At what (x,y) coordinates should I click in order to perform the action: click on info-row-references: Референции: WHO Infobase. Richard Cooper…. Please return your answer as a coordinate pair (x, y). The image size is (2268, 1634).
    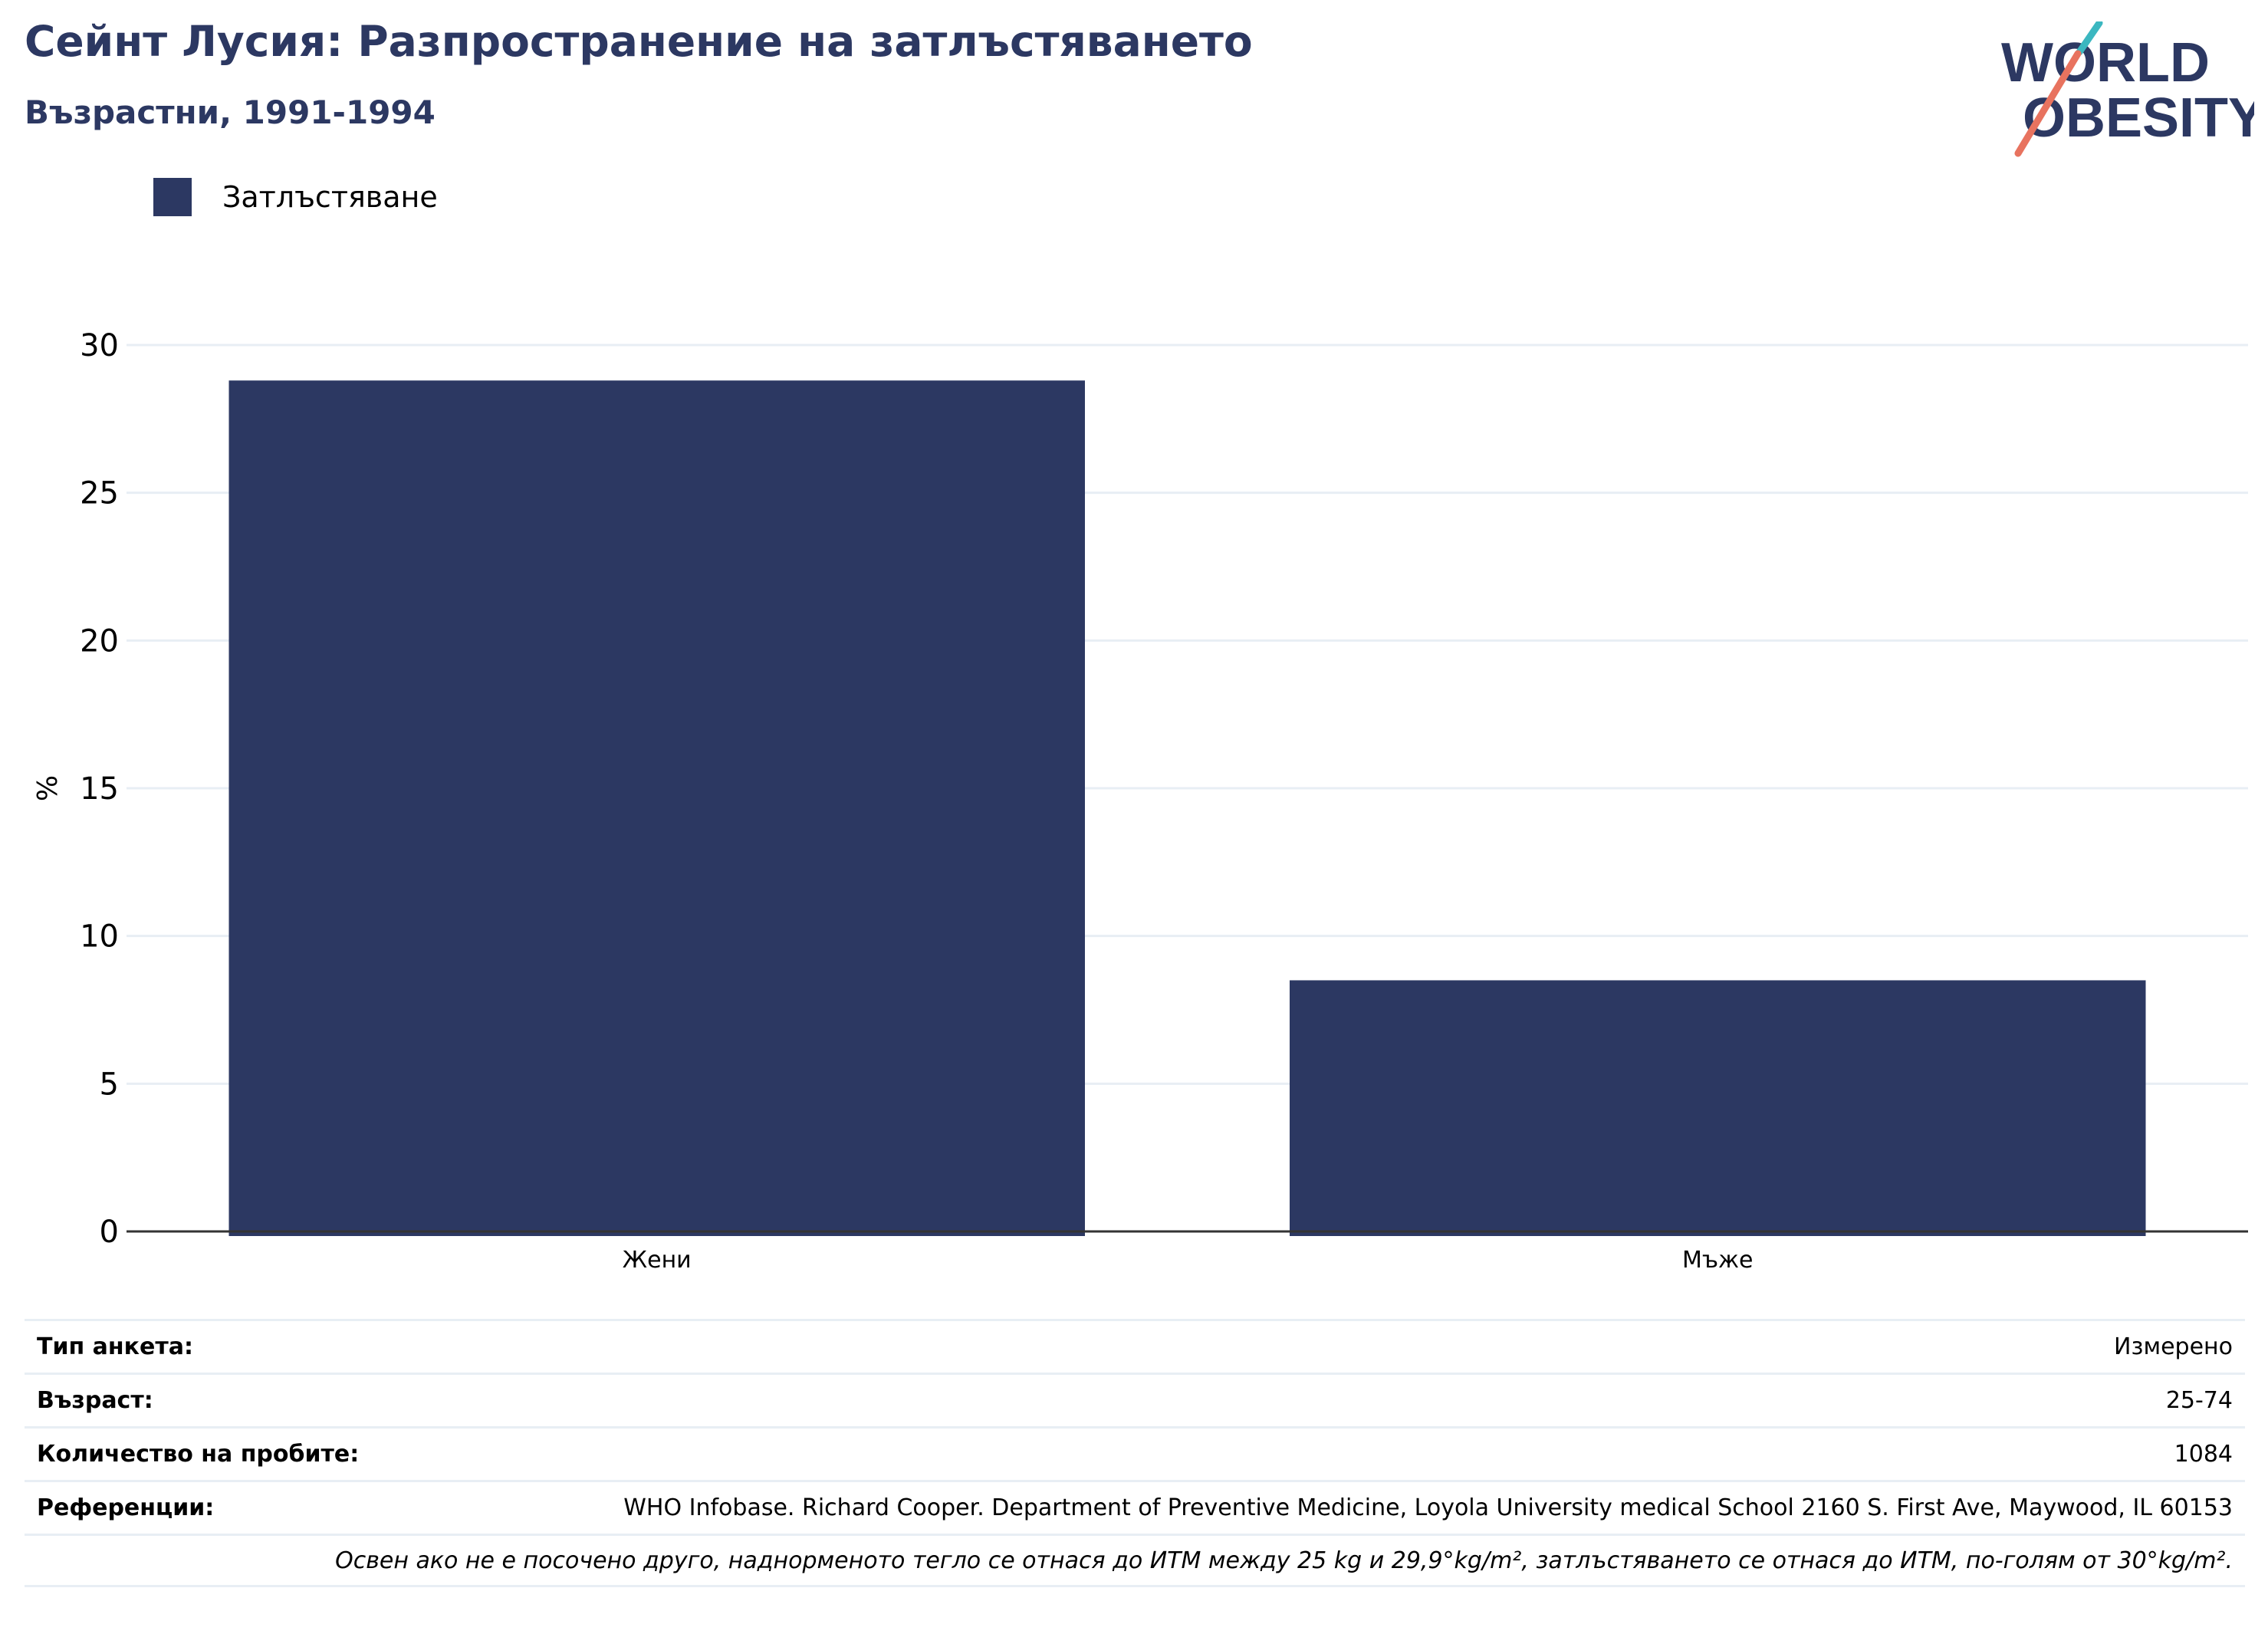
    Looking at the image, I should click on (1135, 1507).